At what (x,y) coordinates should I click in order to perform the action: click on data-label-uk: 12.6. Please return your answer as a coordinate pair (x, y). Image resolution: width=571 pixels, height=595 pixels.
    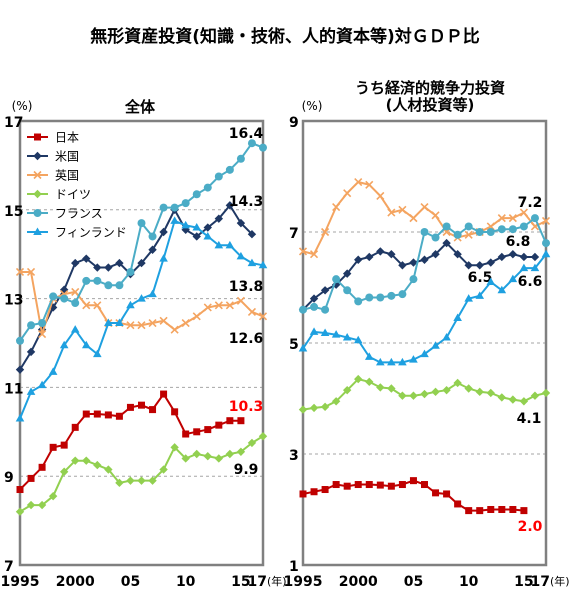
    Looking at the image, I should click on (246, 339).